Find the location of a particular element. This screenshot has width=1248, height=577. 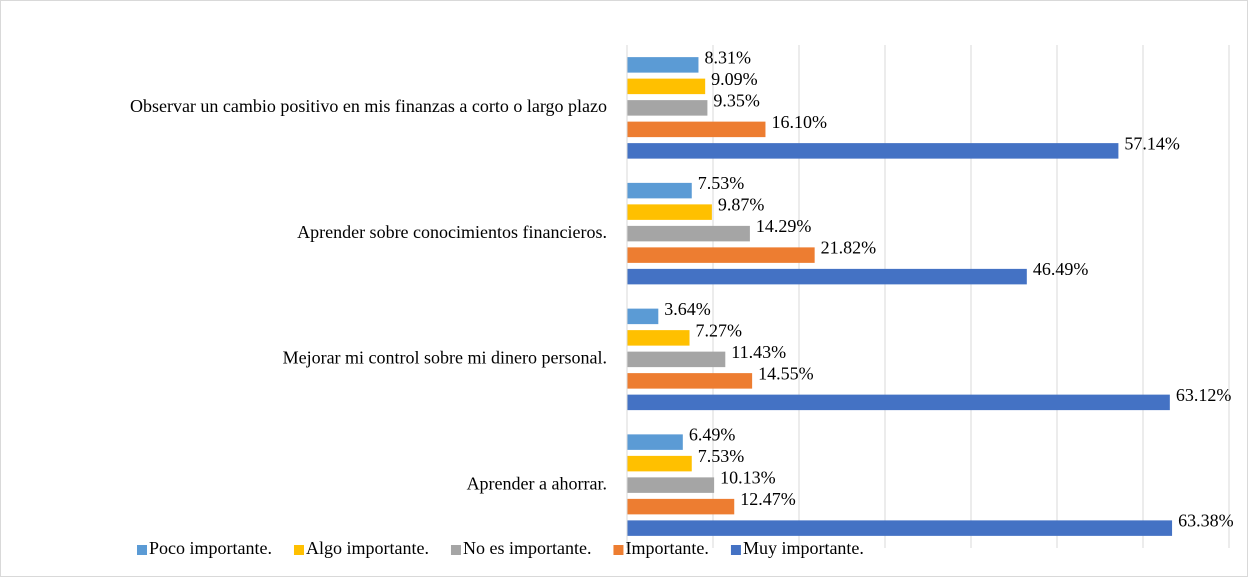

data-label: 16.10% is located at coordinates (799, 122).